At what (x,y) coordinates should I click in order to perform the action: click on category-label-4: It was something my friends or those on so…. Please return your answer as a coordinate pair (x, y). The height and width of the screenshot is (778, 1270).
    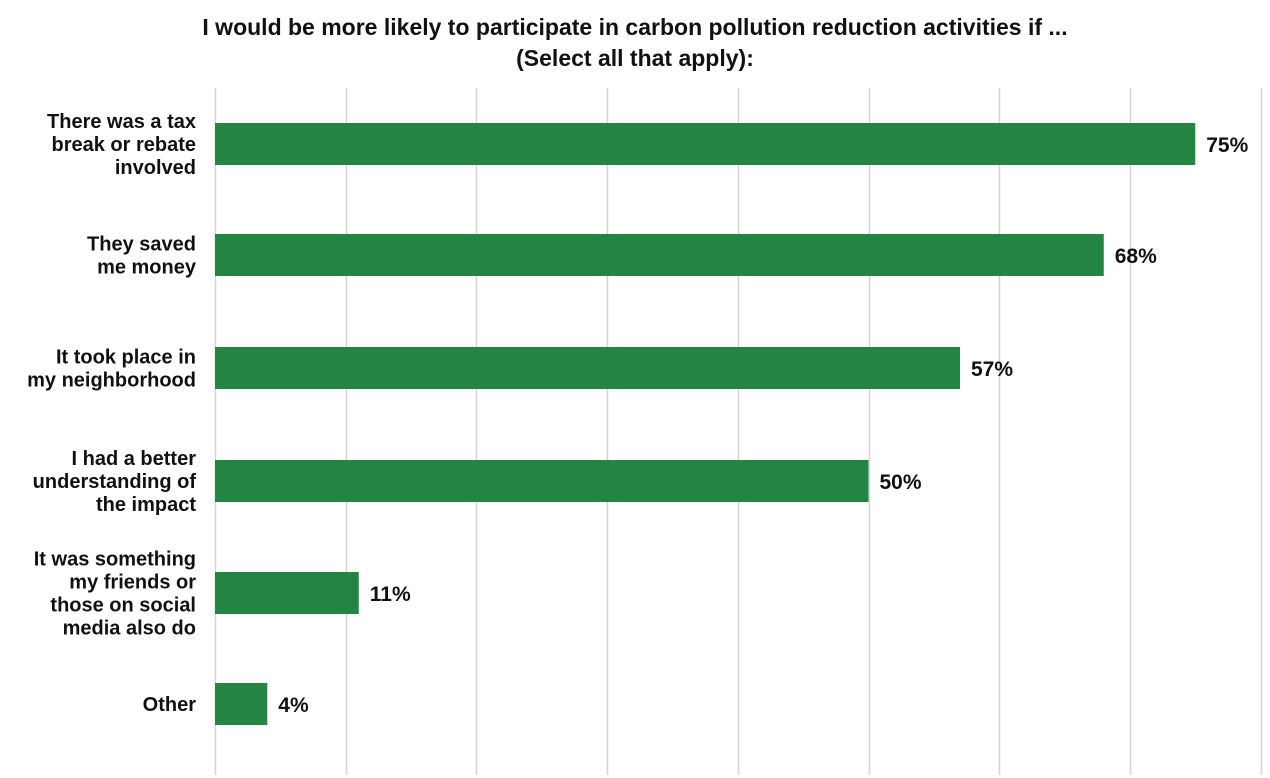
    Looking at the image, I should click on (115, 594).